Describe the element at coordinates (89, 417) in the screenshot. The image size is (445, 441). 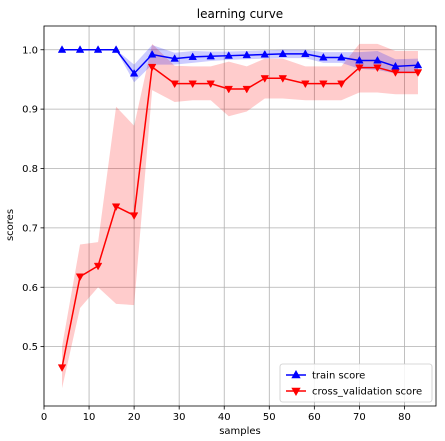
I see `x-tick-label: 10` at that location.